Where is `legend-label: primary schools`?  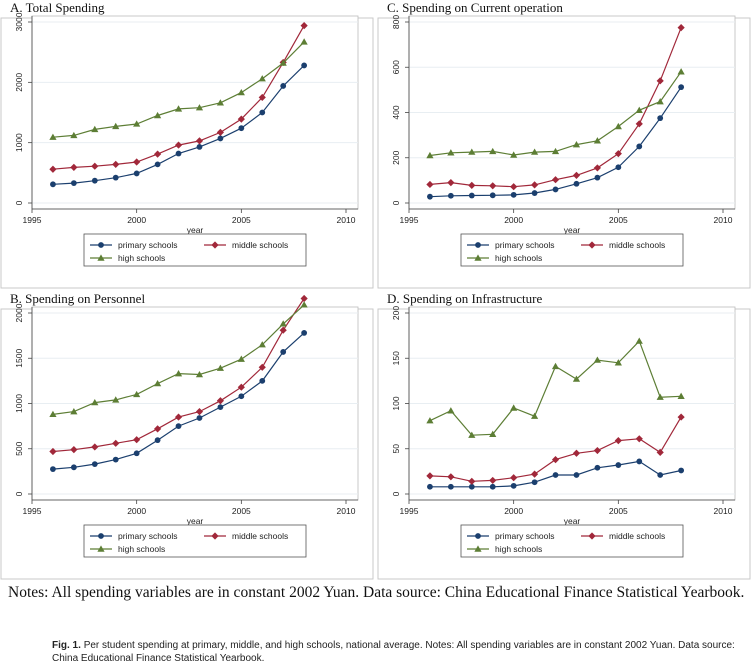 legend-label: primary schools is located at coordinates (525, 245).